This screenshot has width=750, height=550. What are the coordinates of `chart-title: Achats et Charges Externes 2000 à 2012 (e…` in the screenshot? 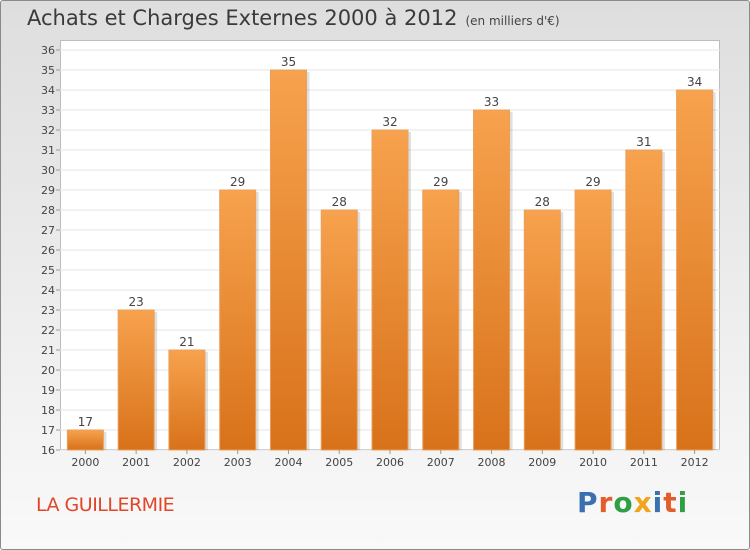 It's located at (293, 18).